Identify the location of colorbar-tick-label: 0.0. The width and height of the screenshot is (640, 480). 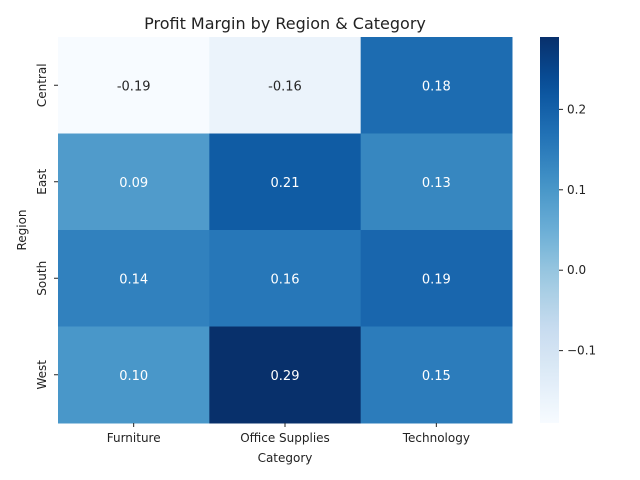
(576, 270).